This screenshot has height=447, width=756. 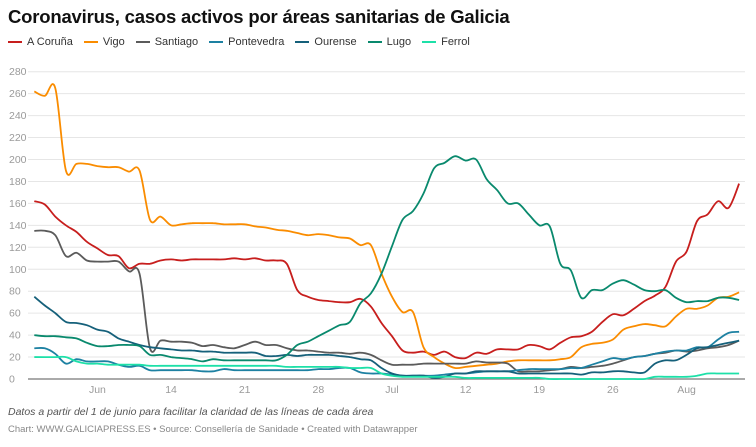 I want to click on legend-item: Vigo, so click(x=104, y=42).